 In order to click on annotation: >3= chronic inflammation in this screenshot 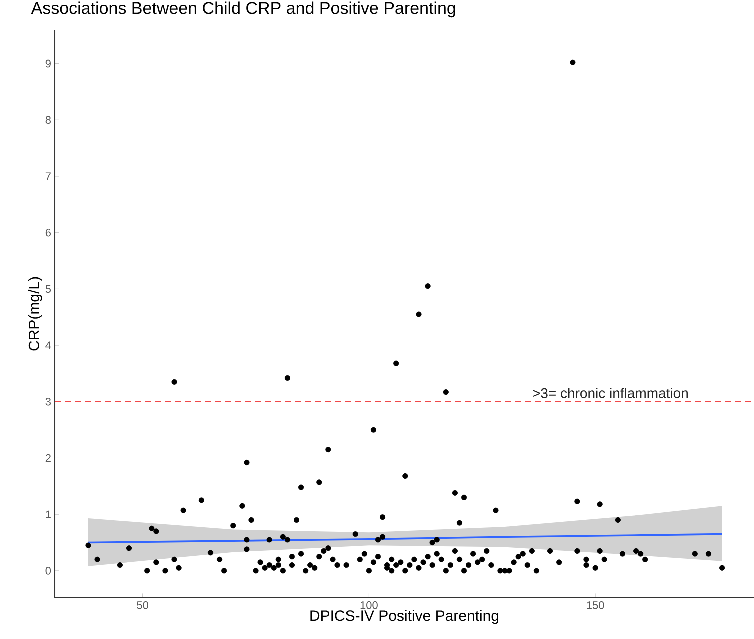, I will do `click(610, 393)`.